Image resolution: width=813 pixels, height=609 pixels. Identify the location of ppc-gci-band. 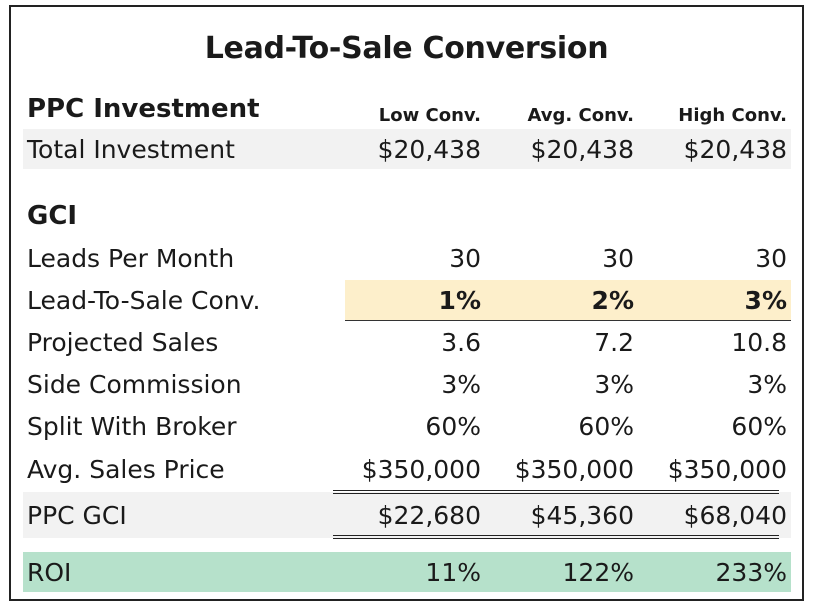
(407, 515).